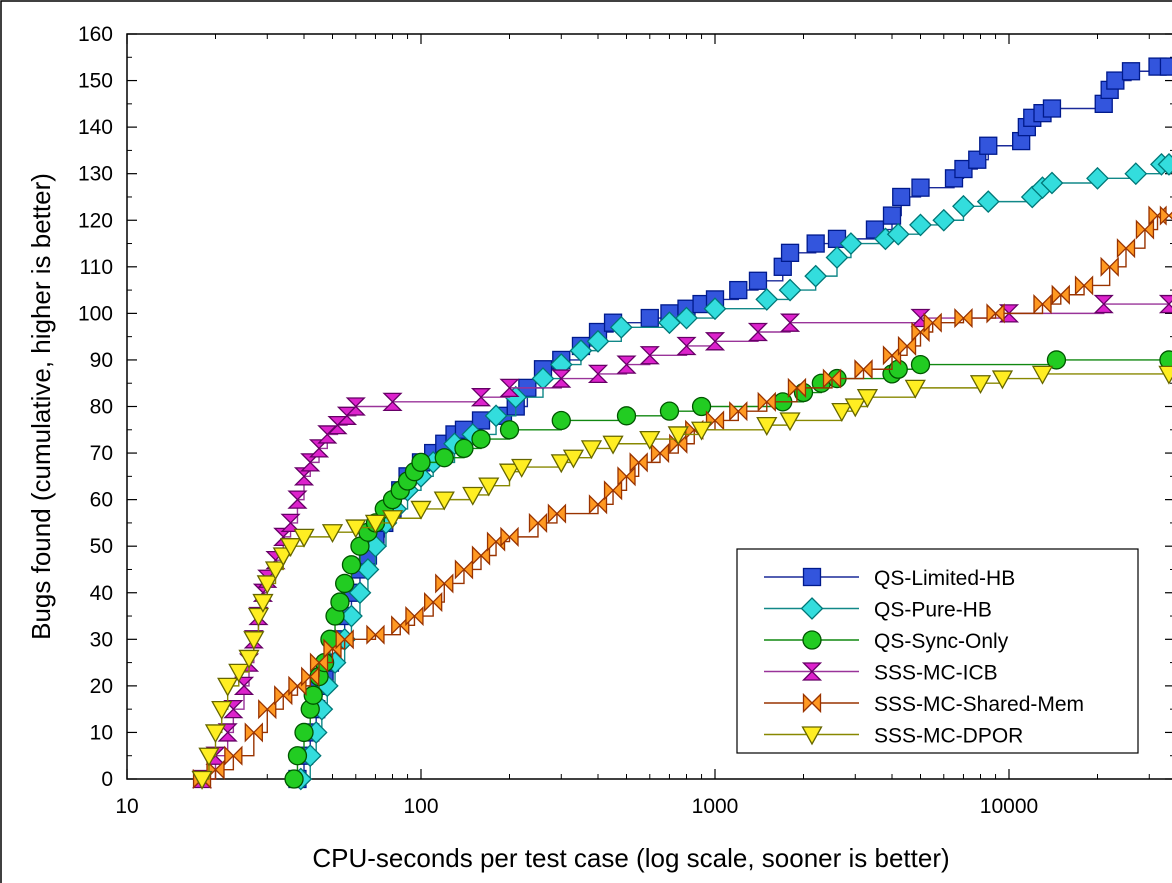 Image resolution: width=1172 pixels, height=883 pixels. What do you see at coordinates (948, 736) in the screenshot?
I see `legend-label: SSS-MC-DPOR` at bounding box center [948, 736].